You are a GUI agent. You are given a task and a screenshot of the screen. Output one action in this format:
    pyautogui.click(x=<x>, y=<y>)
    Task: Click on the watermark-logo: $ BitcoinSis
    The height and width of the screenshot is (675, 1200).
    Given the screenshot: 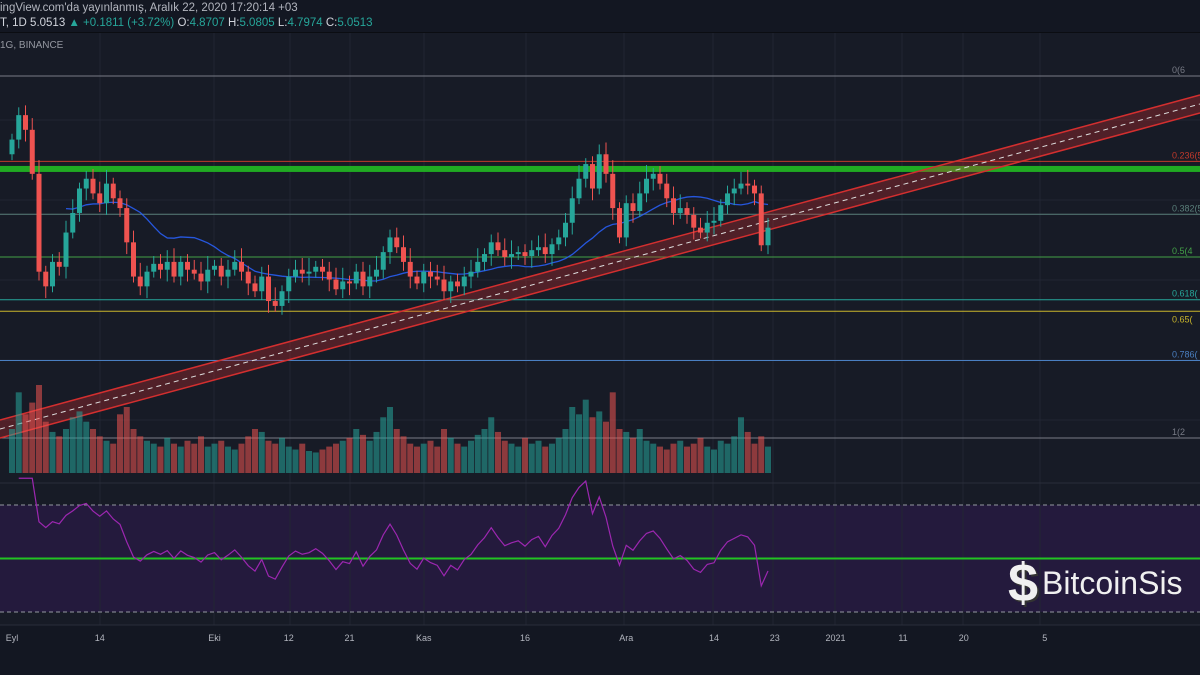 What is the action you would take?
    pyautogui.click(x=1095, y=583)
    